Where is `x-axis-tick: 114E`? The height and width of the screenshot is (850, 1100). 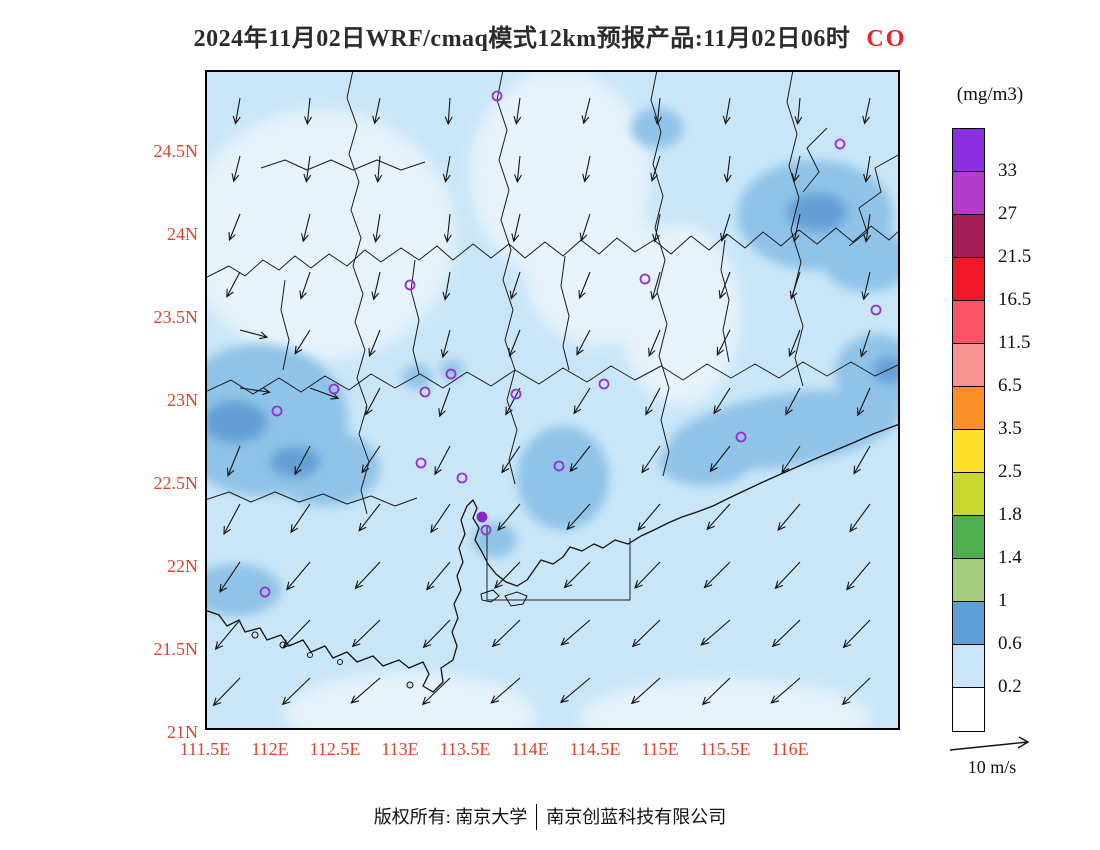
x-axis-tick: 114E is located at coordinates (530, 749).